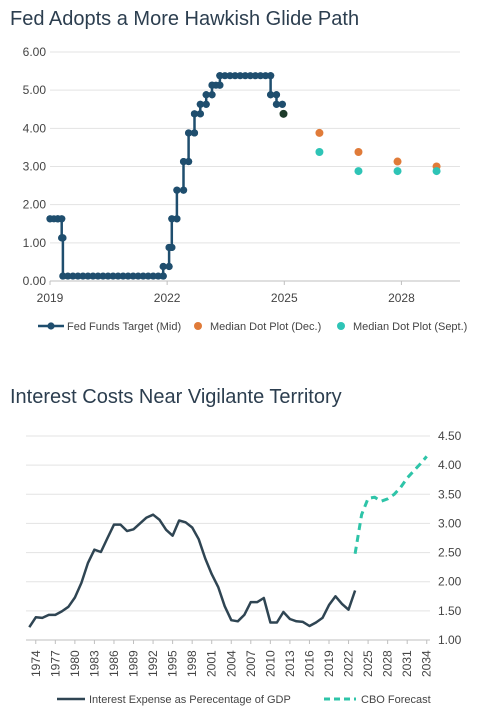  Describe the element at coordinates (192, 663) in the screenshot. I see `x-tick-label: 1998` at that location.